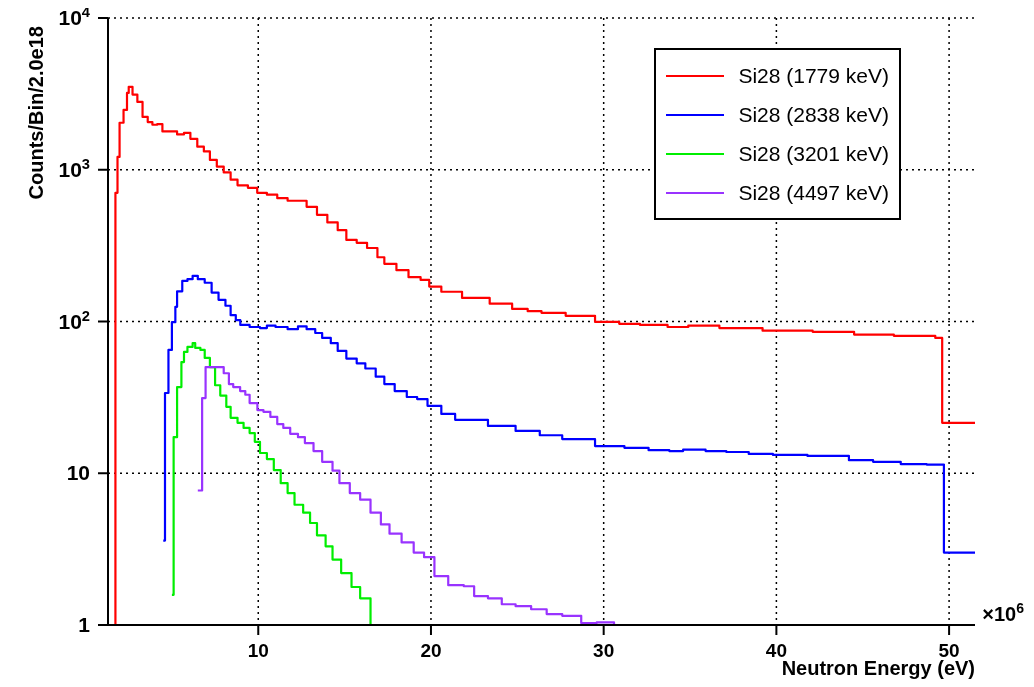 The image size is (1034, 687). Describe the element at coordinates (74, 320) in the screenshot. I see `y-tick-label: 10$^{2}$` at that location.